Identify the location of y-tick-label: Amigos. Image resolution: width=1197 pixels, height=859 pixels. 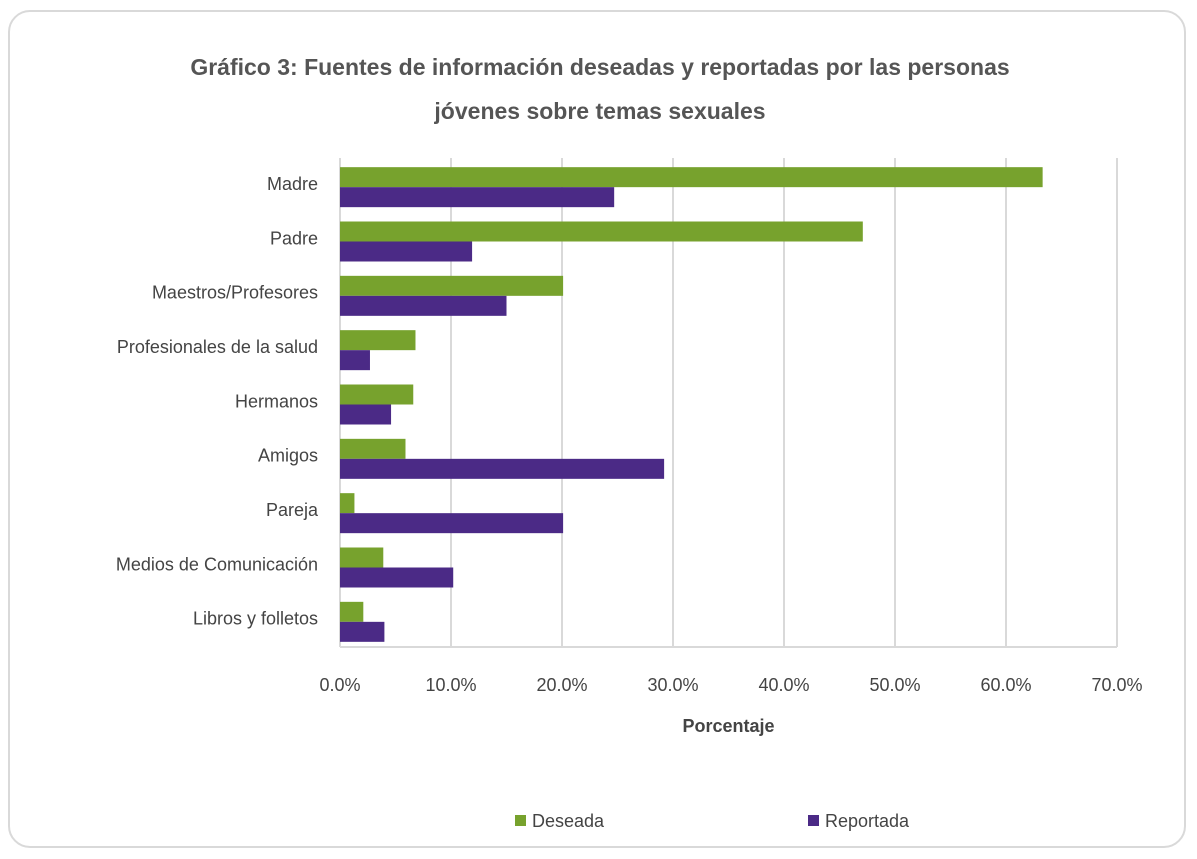
(288, 456).